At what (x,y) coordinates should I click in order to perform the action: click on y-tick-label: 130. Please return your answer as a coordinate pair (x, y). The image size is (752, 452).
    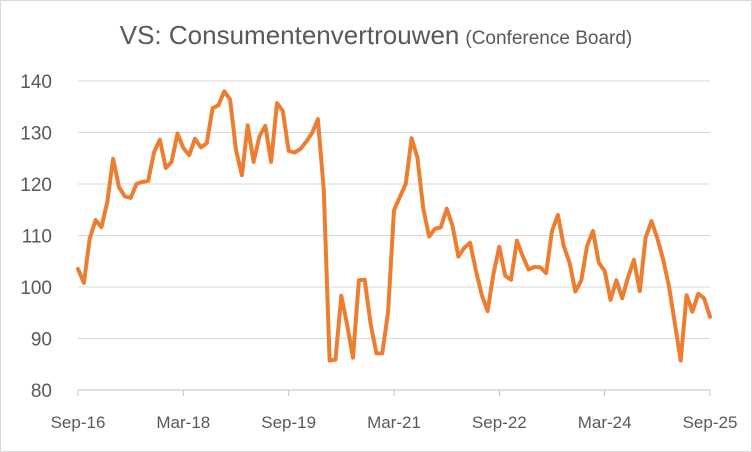
    Looking at the image, I should click on (36, 134).